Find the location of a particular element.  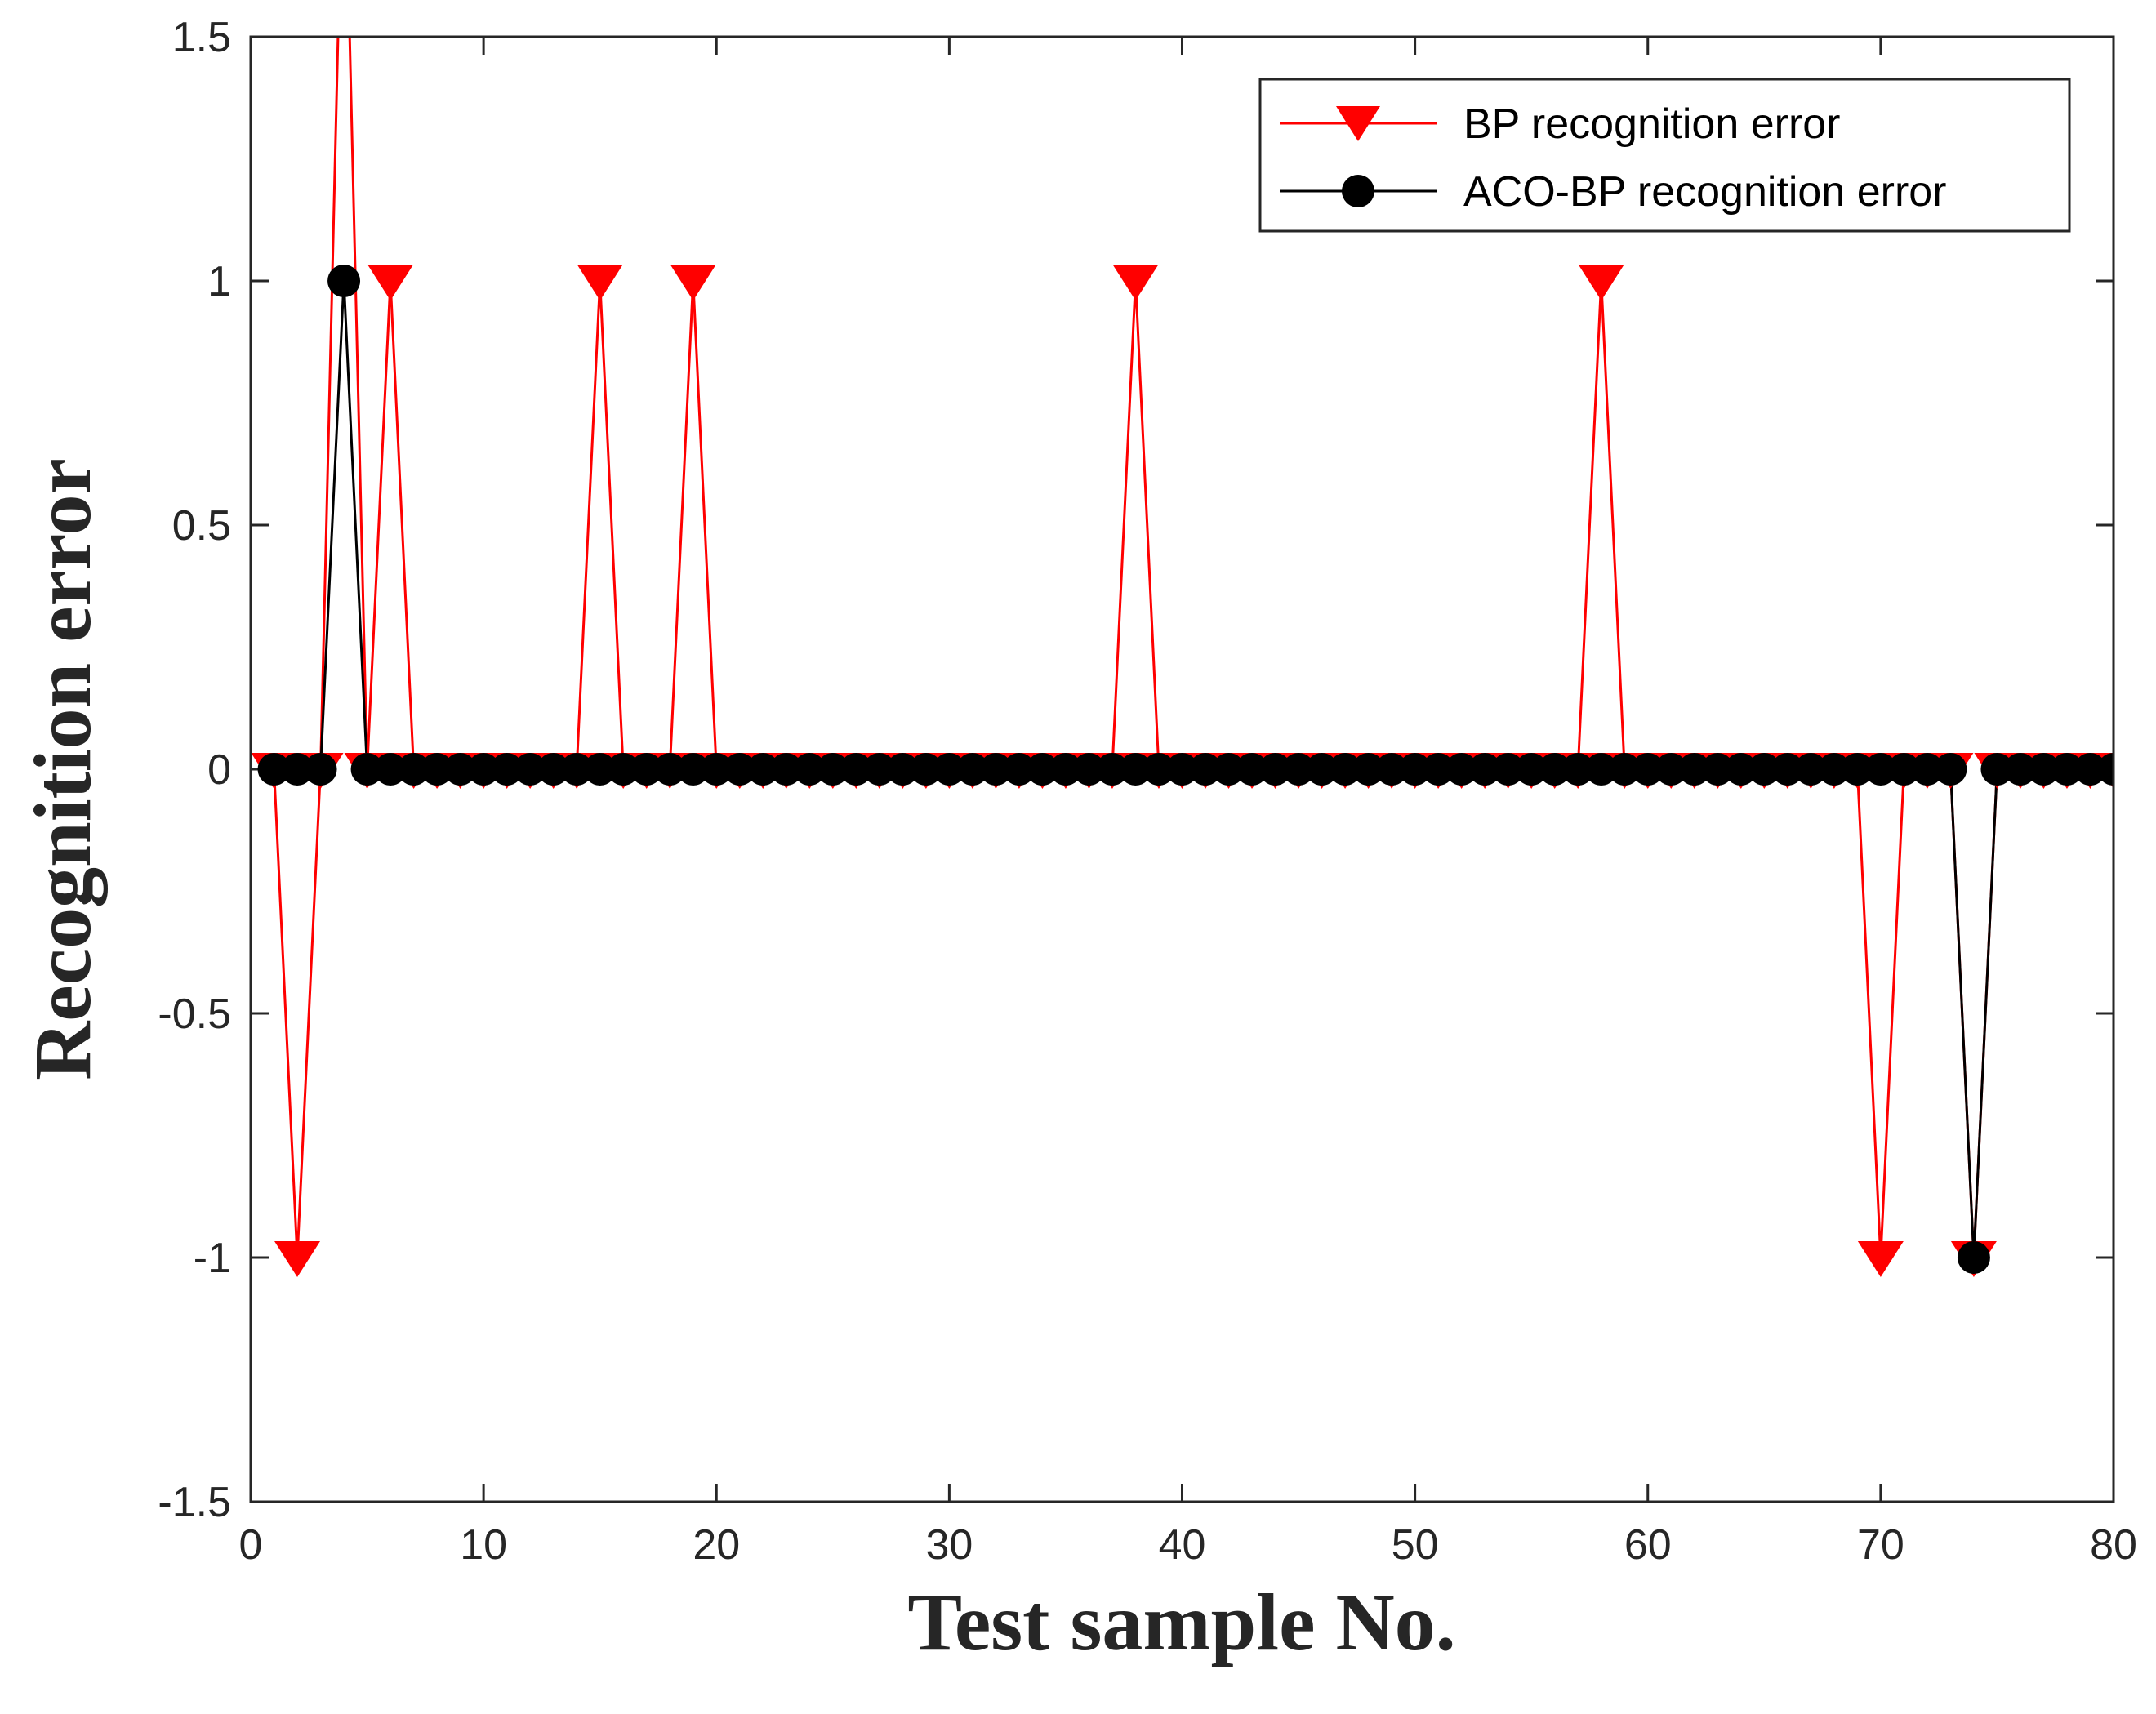

legend-box is located at coordinates (1664, 155).